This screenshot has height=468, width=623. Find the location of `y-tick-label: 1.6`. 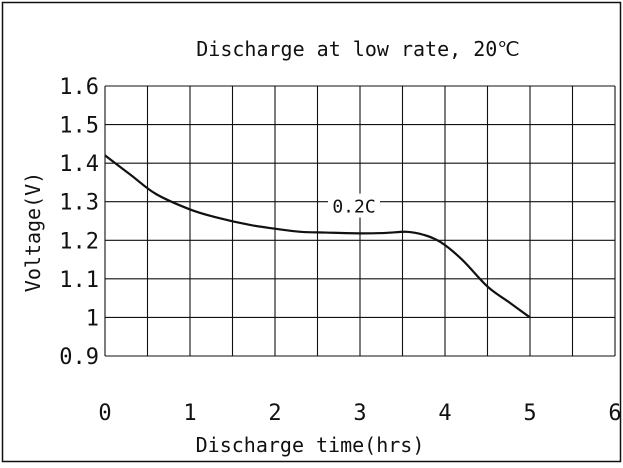

y-tick-label: 1.6 is located at coordinates (79, 87).